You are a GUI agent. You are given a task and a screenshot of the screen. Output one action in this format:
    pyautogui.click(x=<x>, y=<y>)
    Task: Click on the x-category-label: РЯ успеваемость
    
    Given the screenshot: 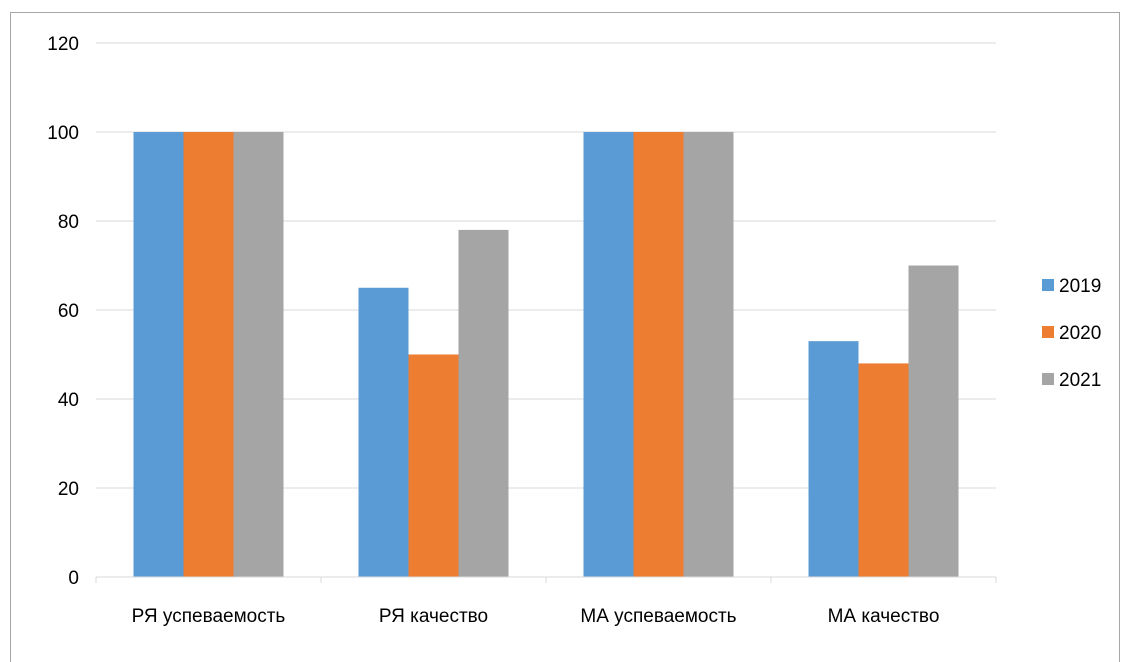 What is the action you would take?
    pyautogui.click(x=209, y=616)
    